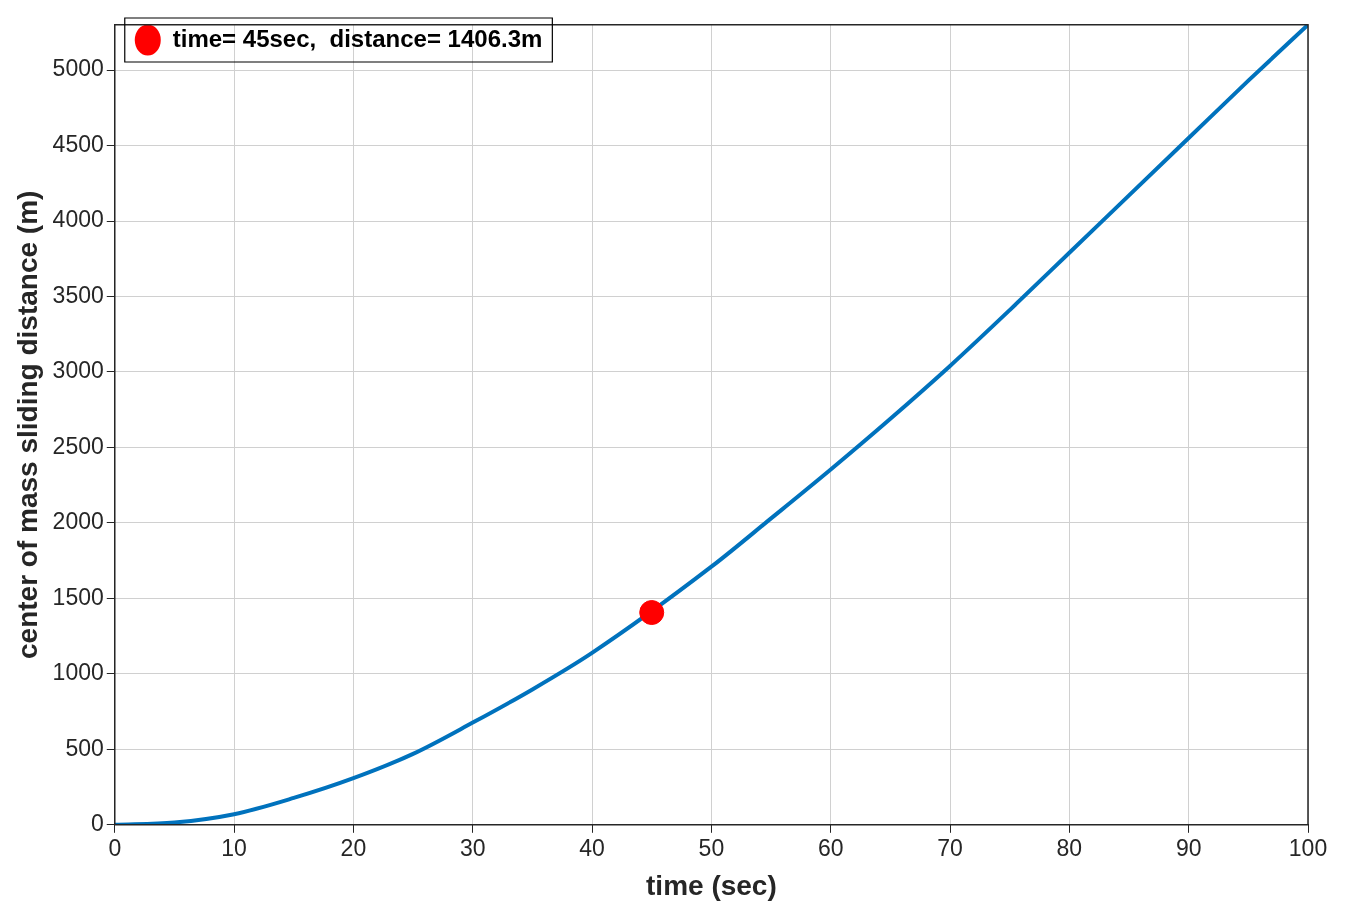 The height and width of the screenshot is (919, 1348). Describe the element at coordinates (472, 847) in the screenshot. I see `x-tick-label: 30` at that location.